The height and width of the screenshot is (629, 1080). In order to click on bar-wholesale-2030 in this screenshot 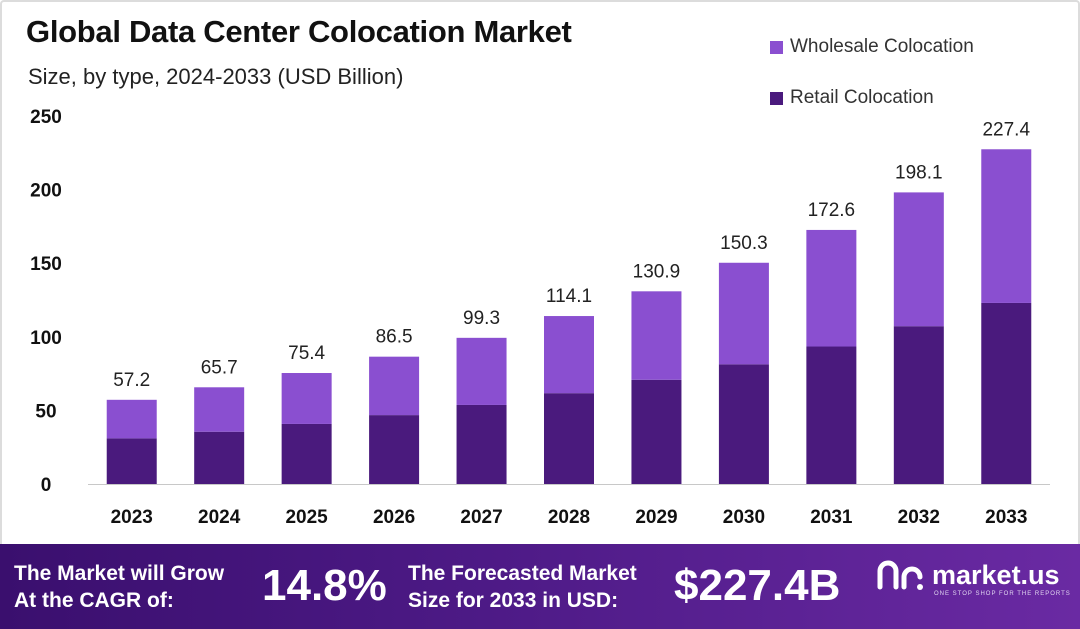, I will do `click(743, 313)`.